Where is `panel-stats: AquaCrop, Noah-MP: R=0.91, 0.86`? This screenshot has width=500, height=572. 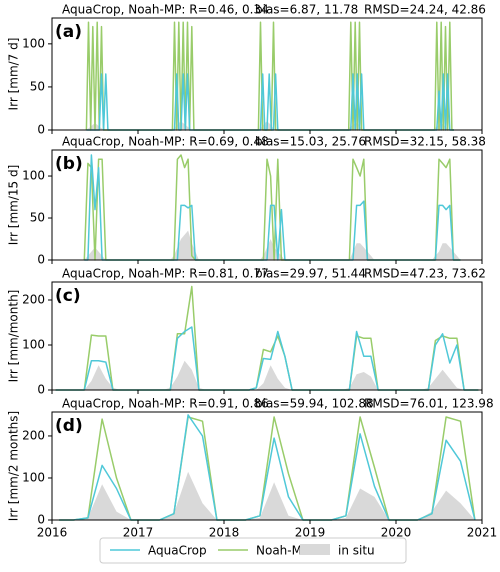 panel-stats: AquaCrop, Noah-MP: R=0.91, 0.86 is located at coordinates (165, 404).